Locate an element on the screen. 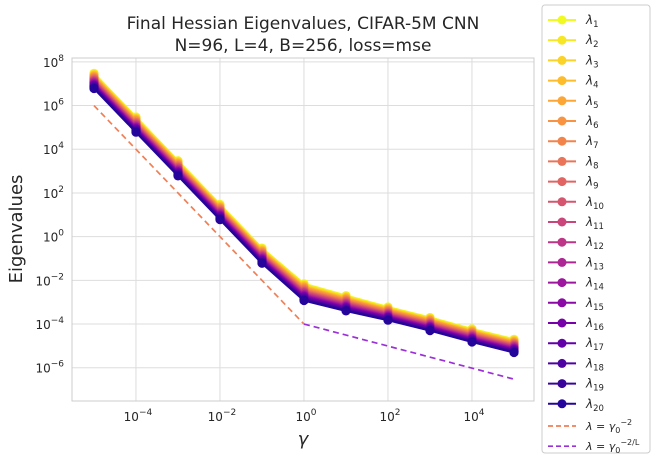  y-tick-label: 10⁻⁴ is located at coordinates (49, 324).